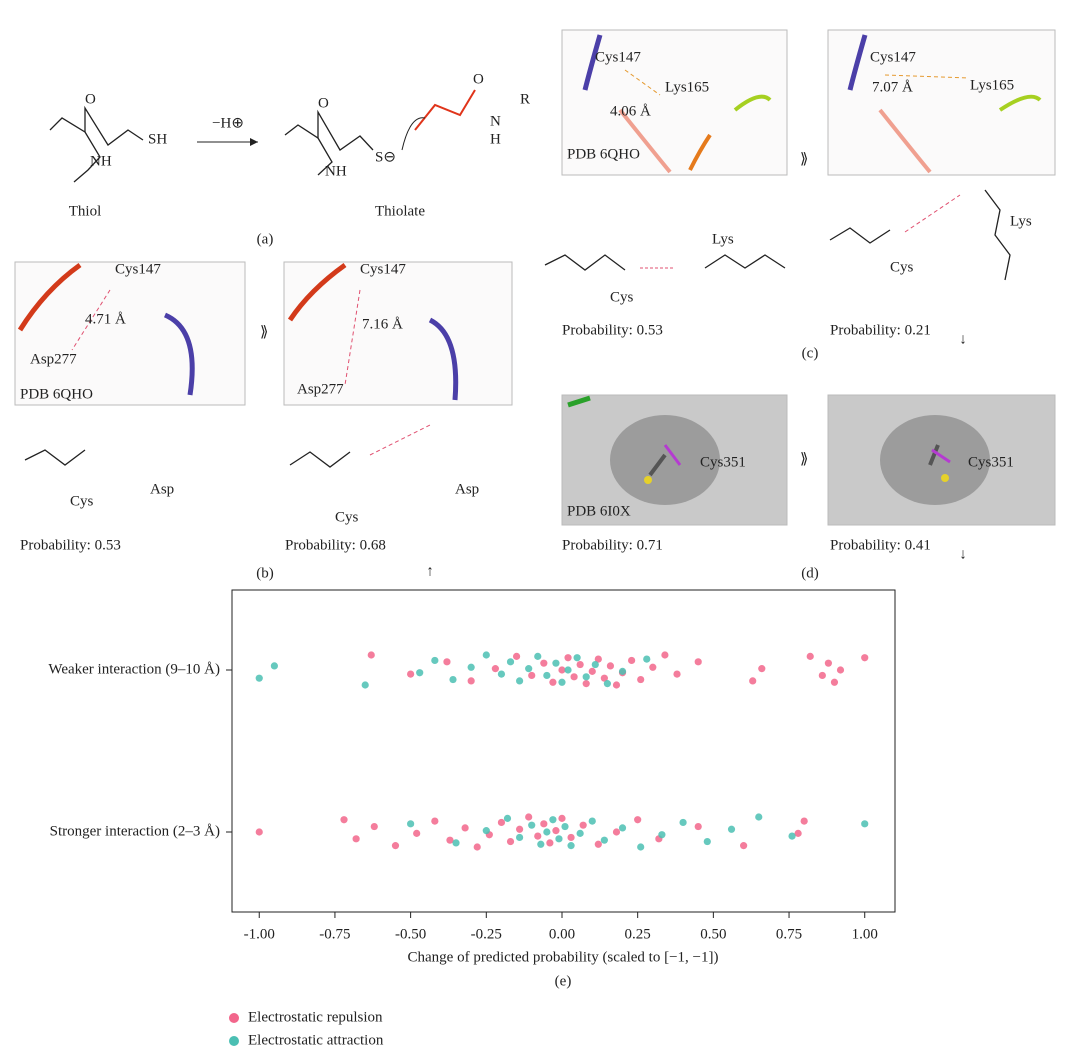  I want to click on pocket, so click(935, 460).